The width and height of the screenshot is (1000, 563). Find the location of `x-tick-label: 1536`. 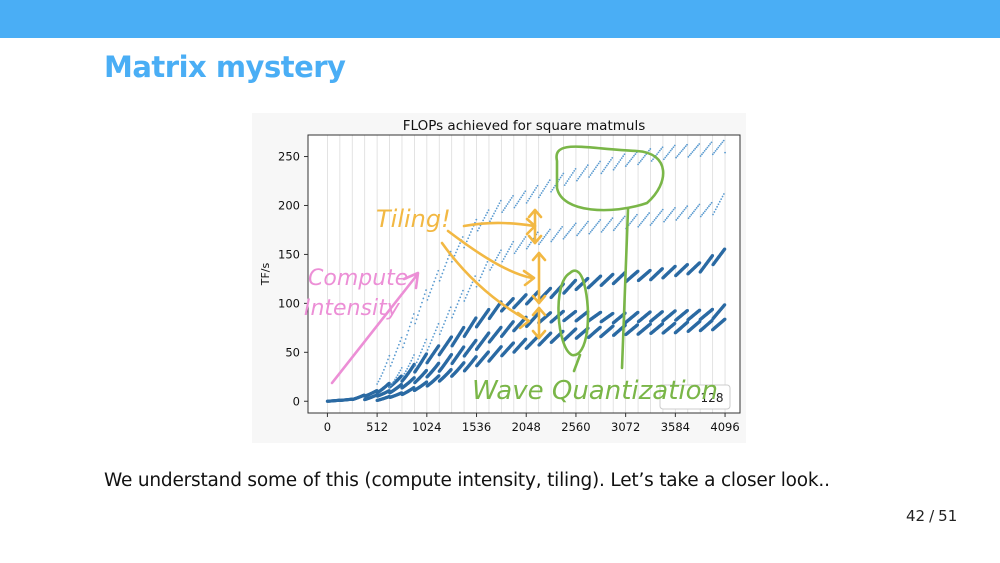

x-tick-label: 1536 is located at coordinates (476, 427).